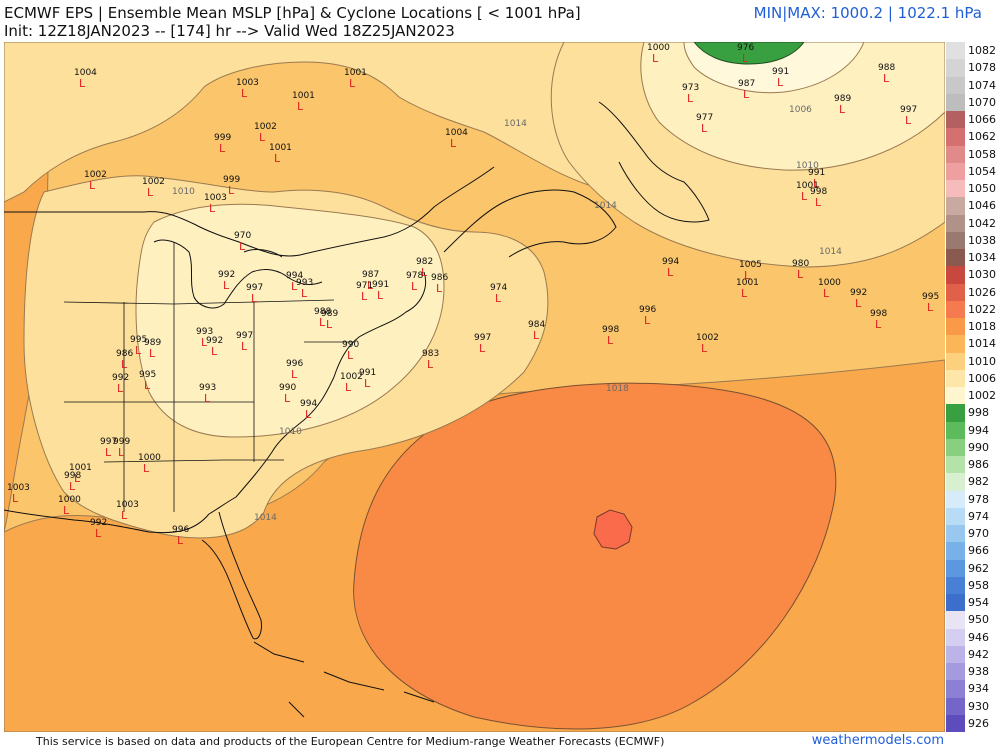  Describe the element at coordinates (750, 265) in the screenshot. I see `cyclone-pressure-label: 1005` at that location.